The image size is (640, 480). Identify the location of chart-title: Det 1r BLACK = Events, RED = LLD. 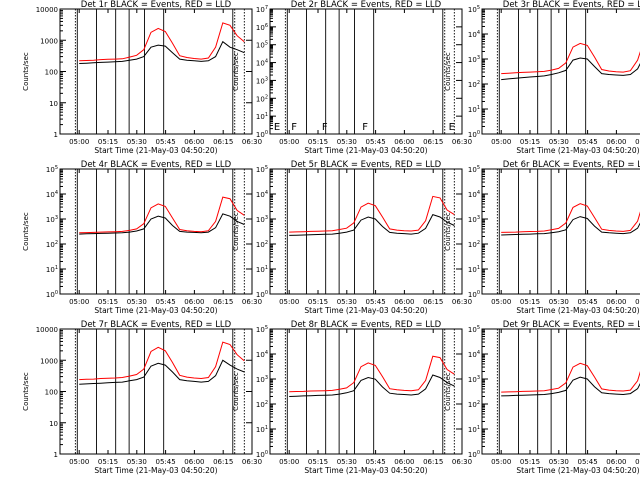
(156, 5).